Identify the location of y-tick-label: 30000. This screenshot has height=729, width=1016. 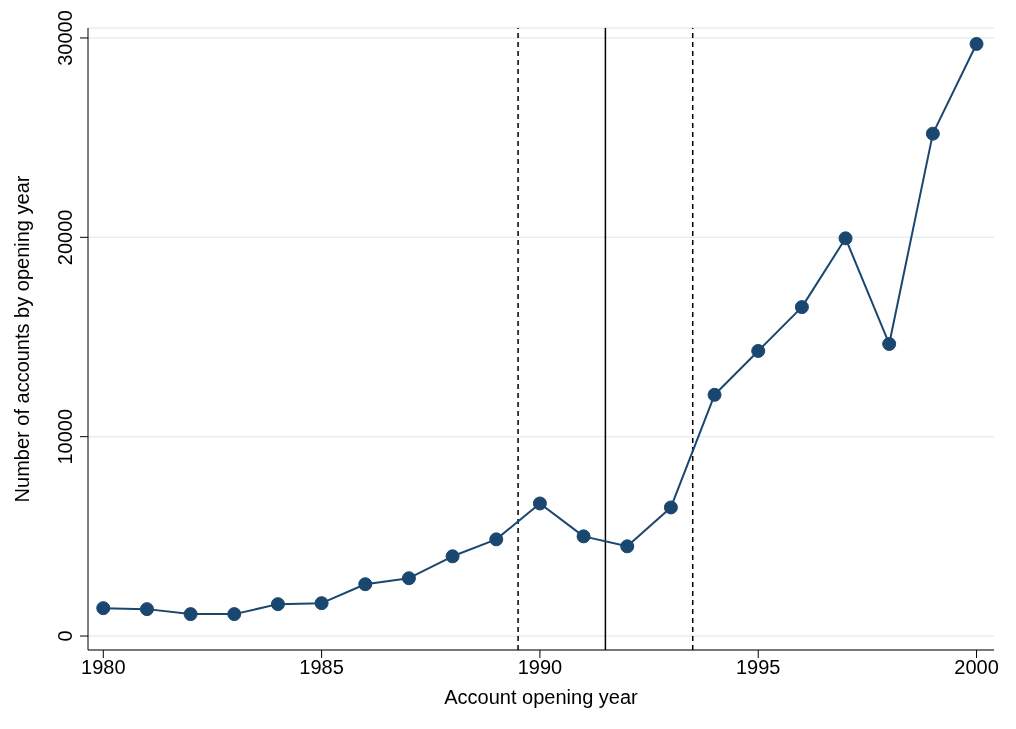
(65, 38).